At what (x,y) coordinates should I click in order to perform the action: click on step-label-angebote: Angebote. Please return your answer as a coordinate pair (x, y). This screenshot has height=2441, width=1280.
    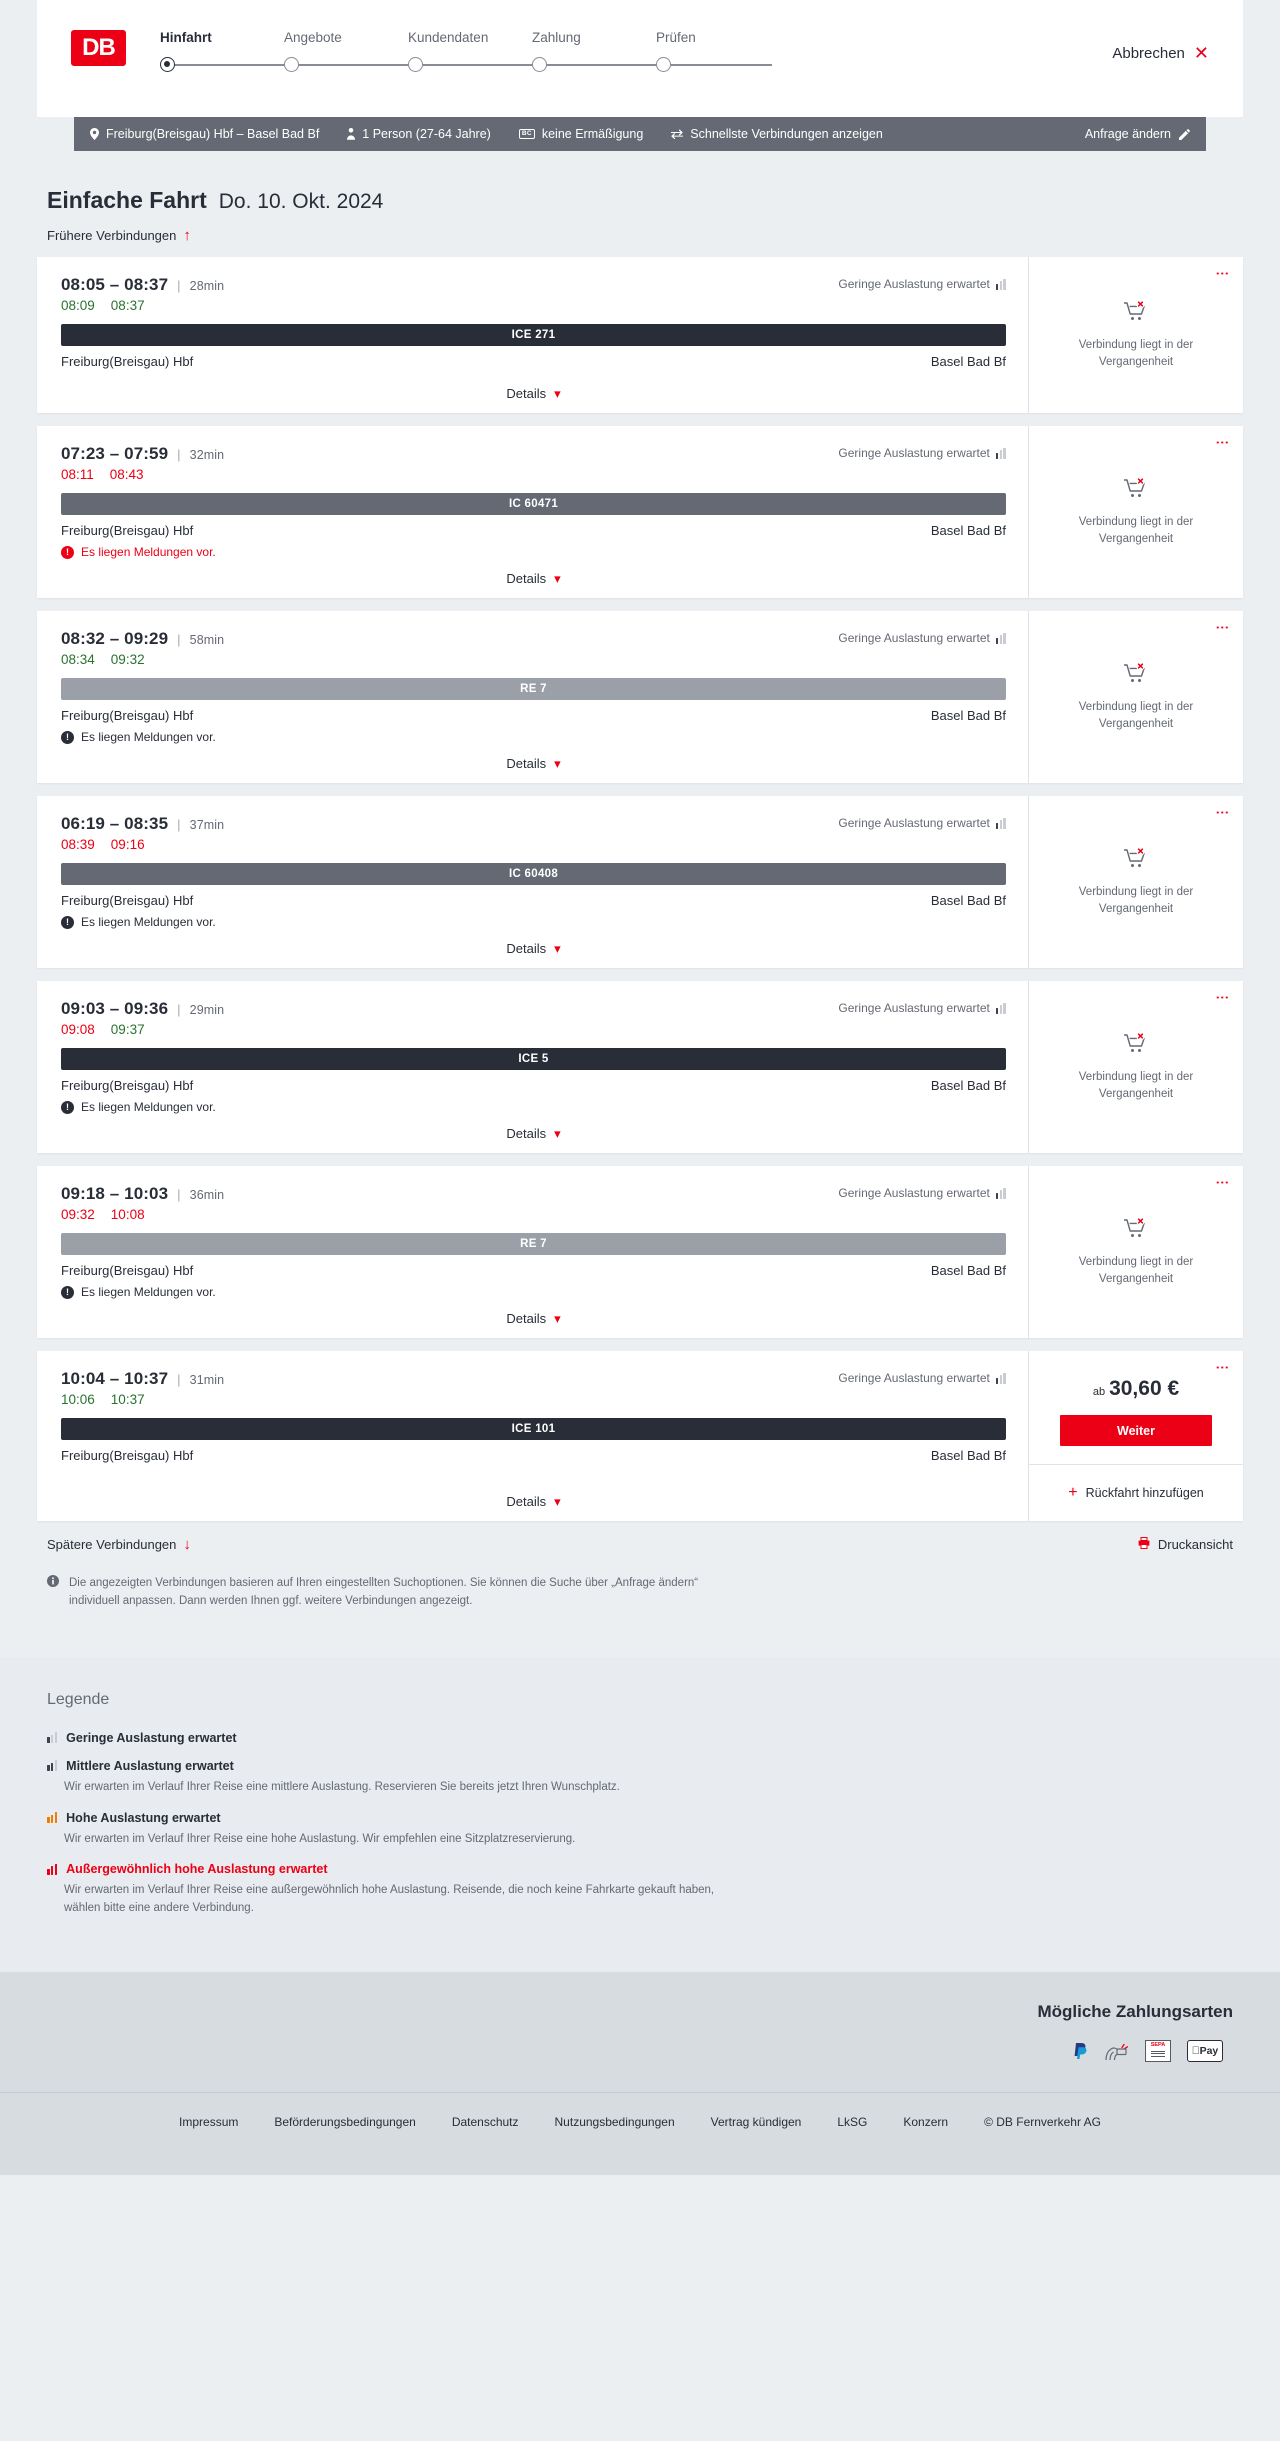
    Looking at the image, I should click on (313, 37).